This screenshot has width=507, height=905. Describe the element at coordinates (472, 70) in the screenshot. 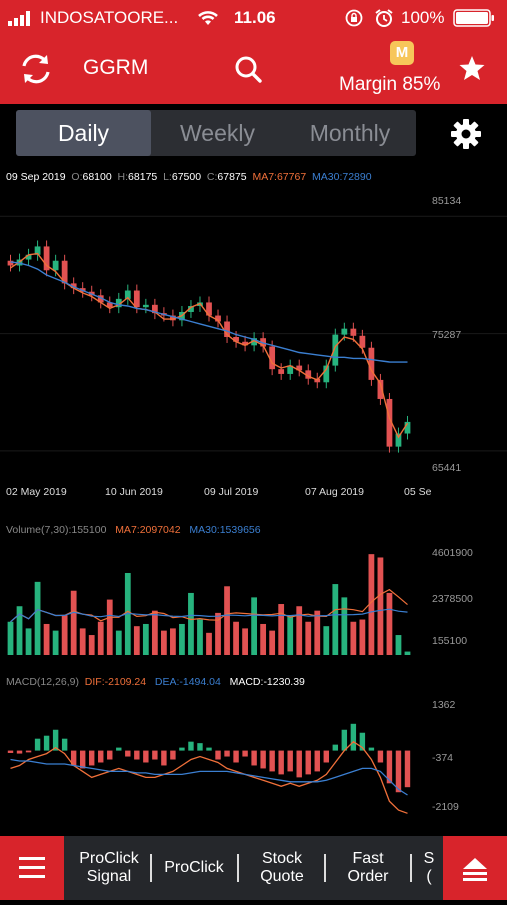

I see `star-icon` at that location.